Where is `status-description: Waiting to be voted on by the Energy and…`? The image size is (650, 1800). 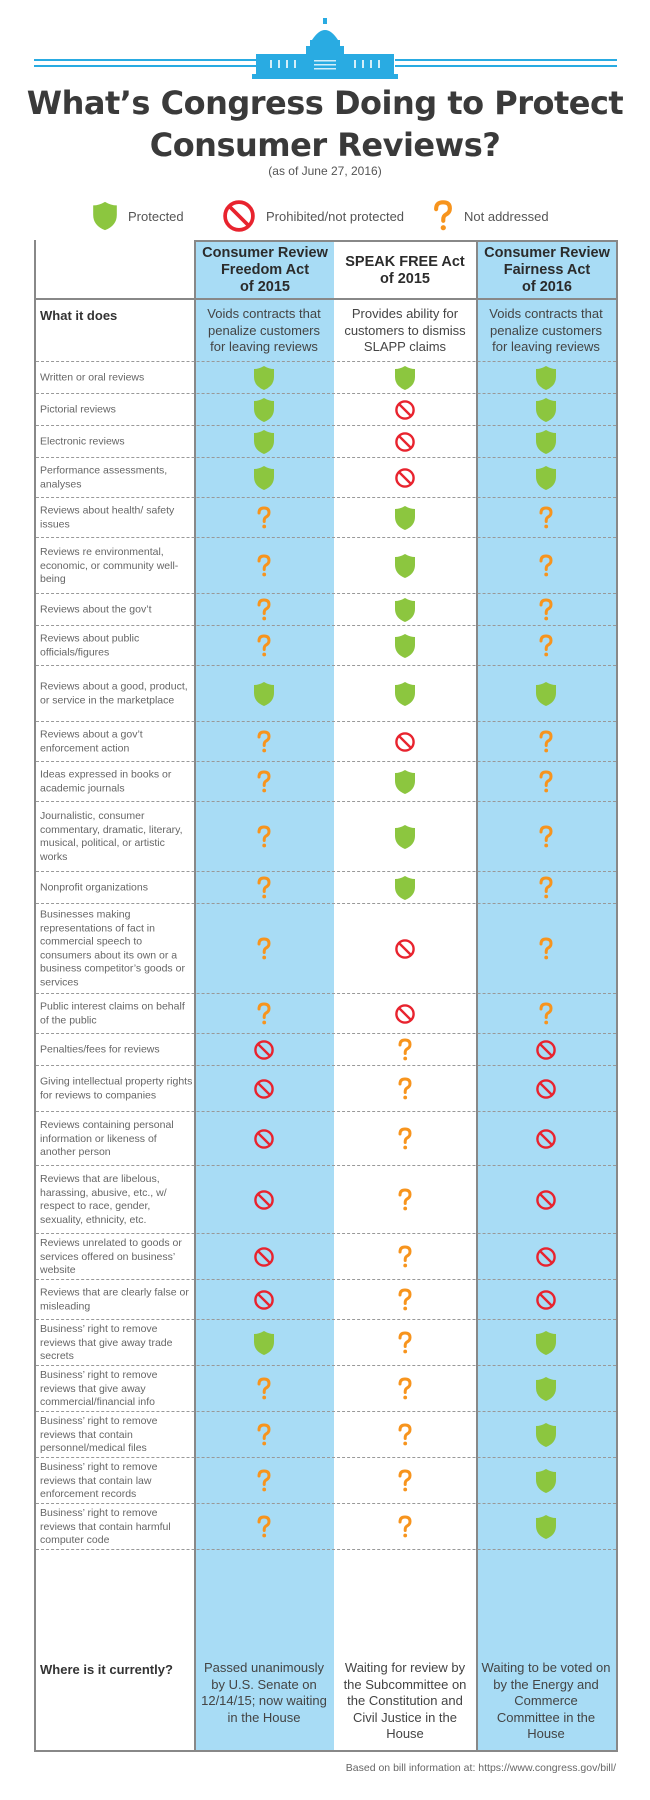 status-description: Waiting to be voted on by the Energy and… is located at coordinates (546, 1700).